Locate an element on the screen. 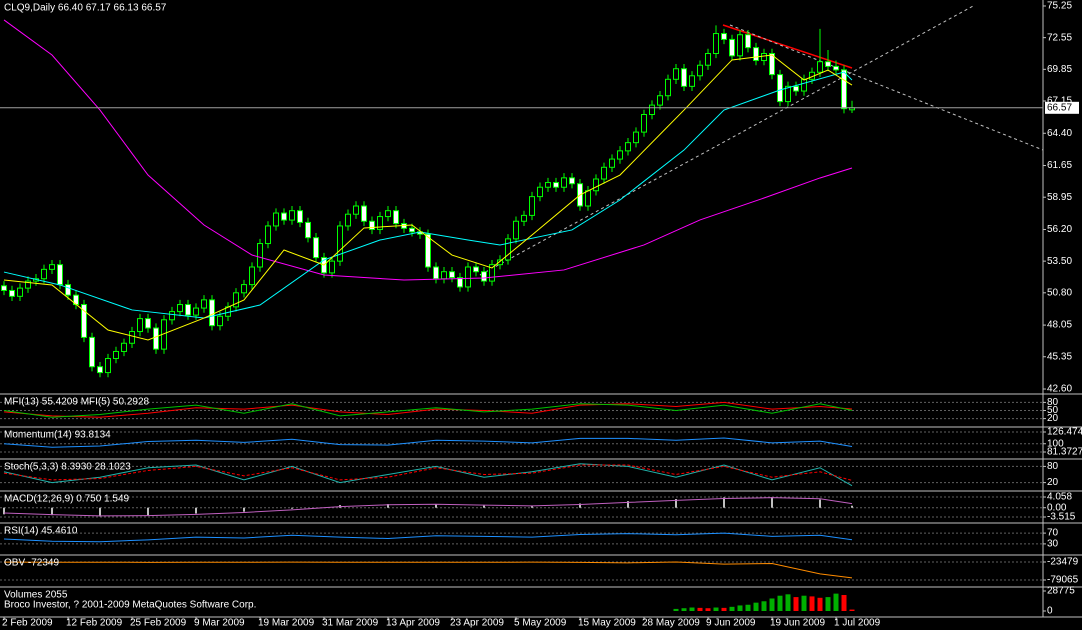 This screenshot has height=630, width=1082. y-tick-label: 69.85 is located at coordinates (1059, 69).